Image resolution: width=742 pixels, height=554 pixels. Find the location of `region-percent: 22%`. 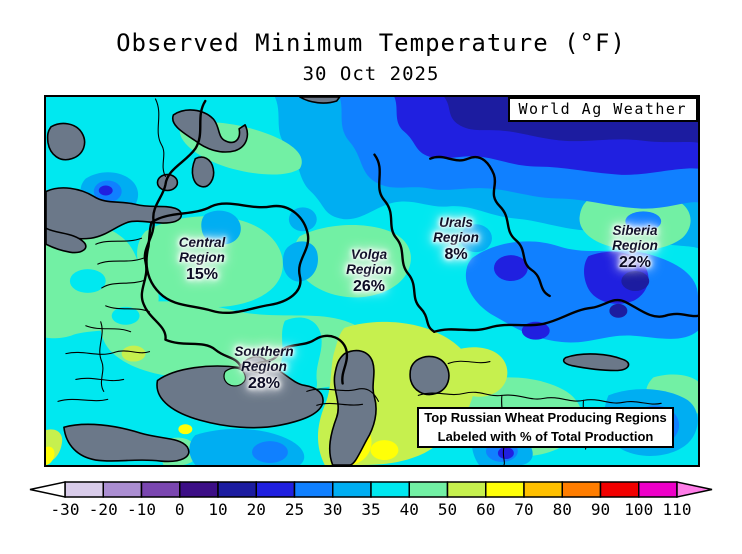

region-percent: 22% is located at coordinates (635, 263).